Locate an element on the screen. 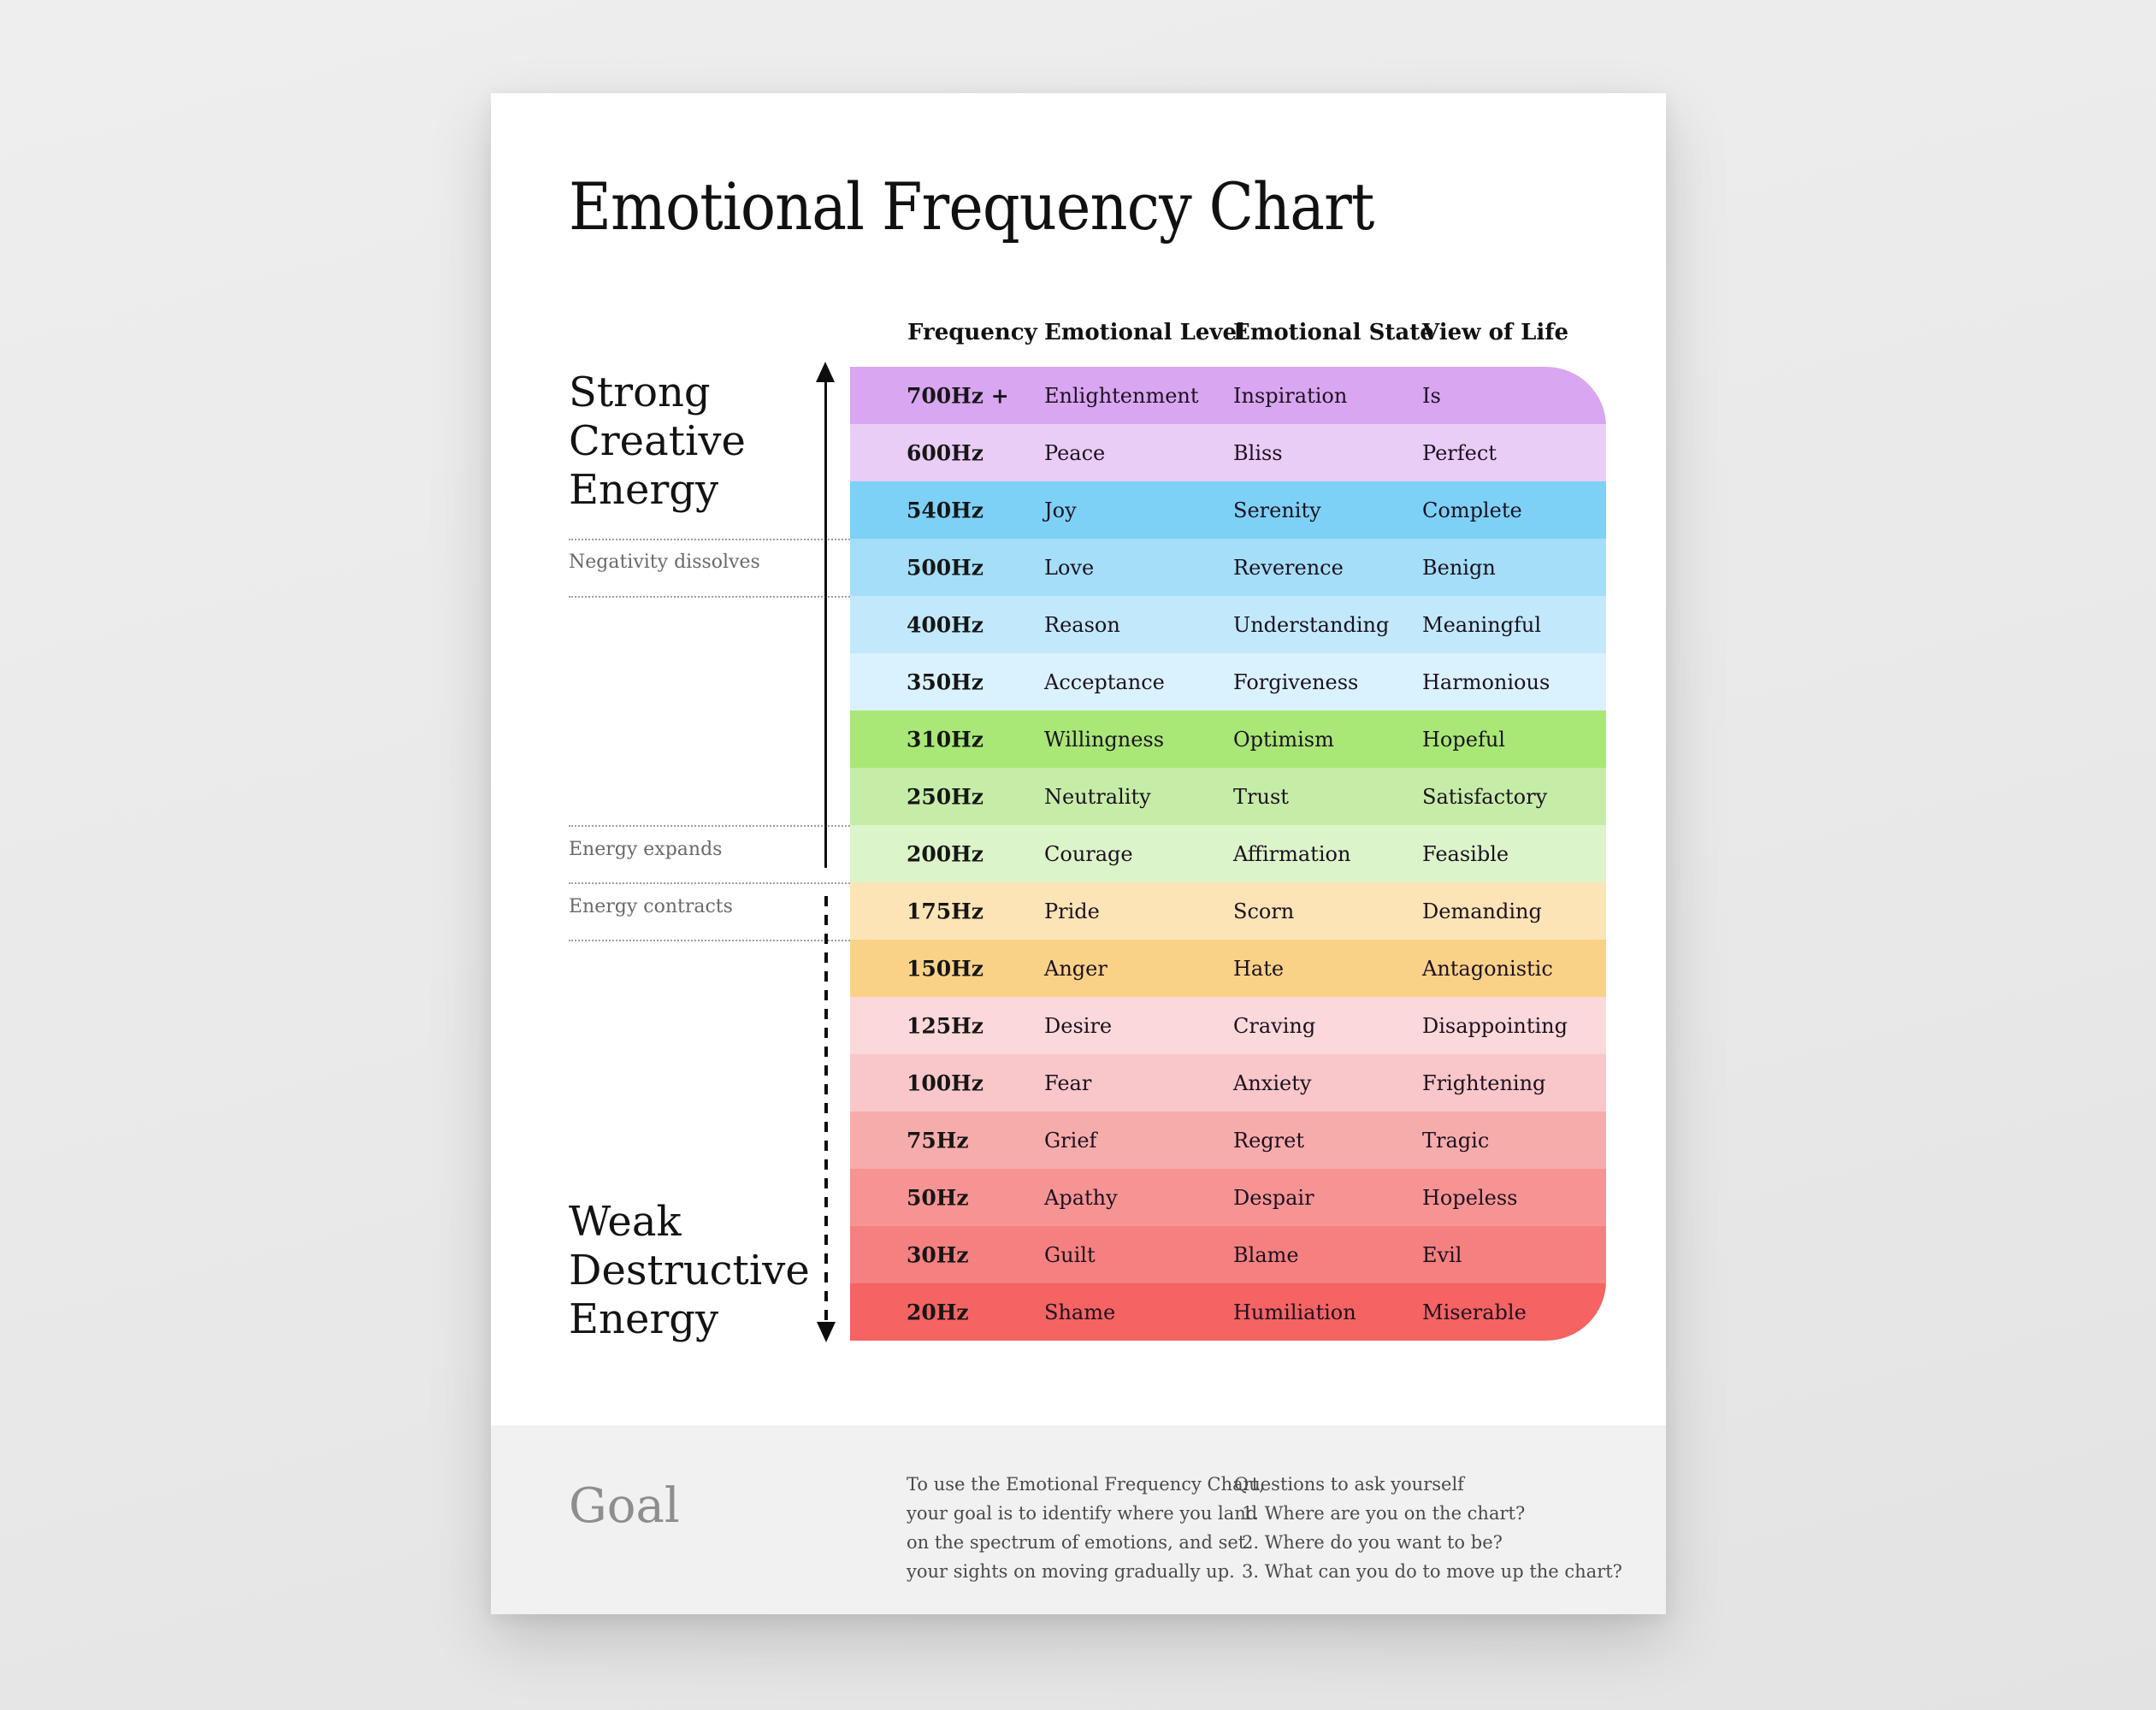 The height and width of the screenshot is (1710, 2156). cell-view: Tragic is located at coordinates (1456, 1140).